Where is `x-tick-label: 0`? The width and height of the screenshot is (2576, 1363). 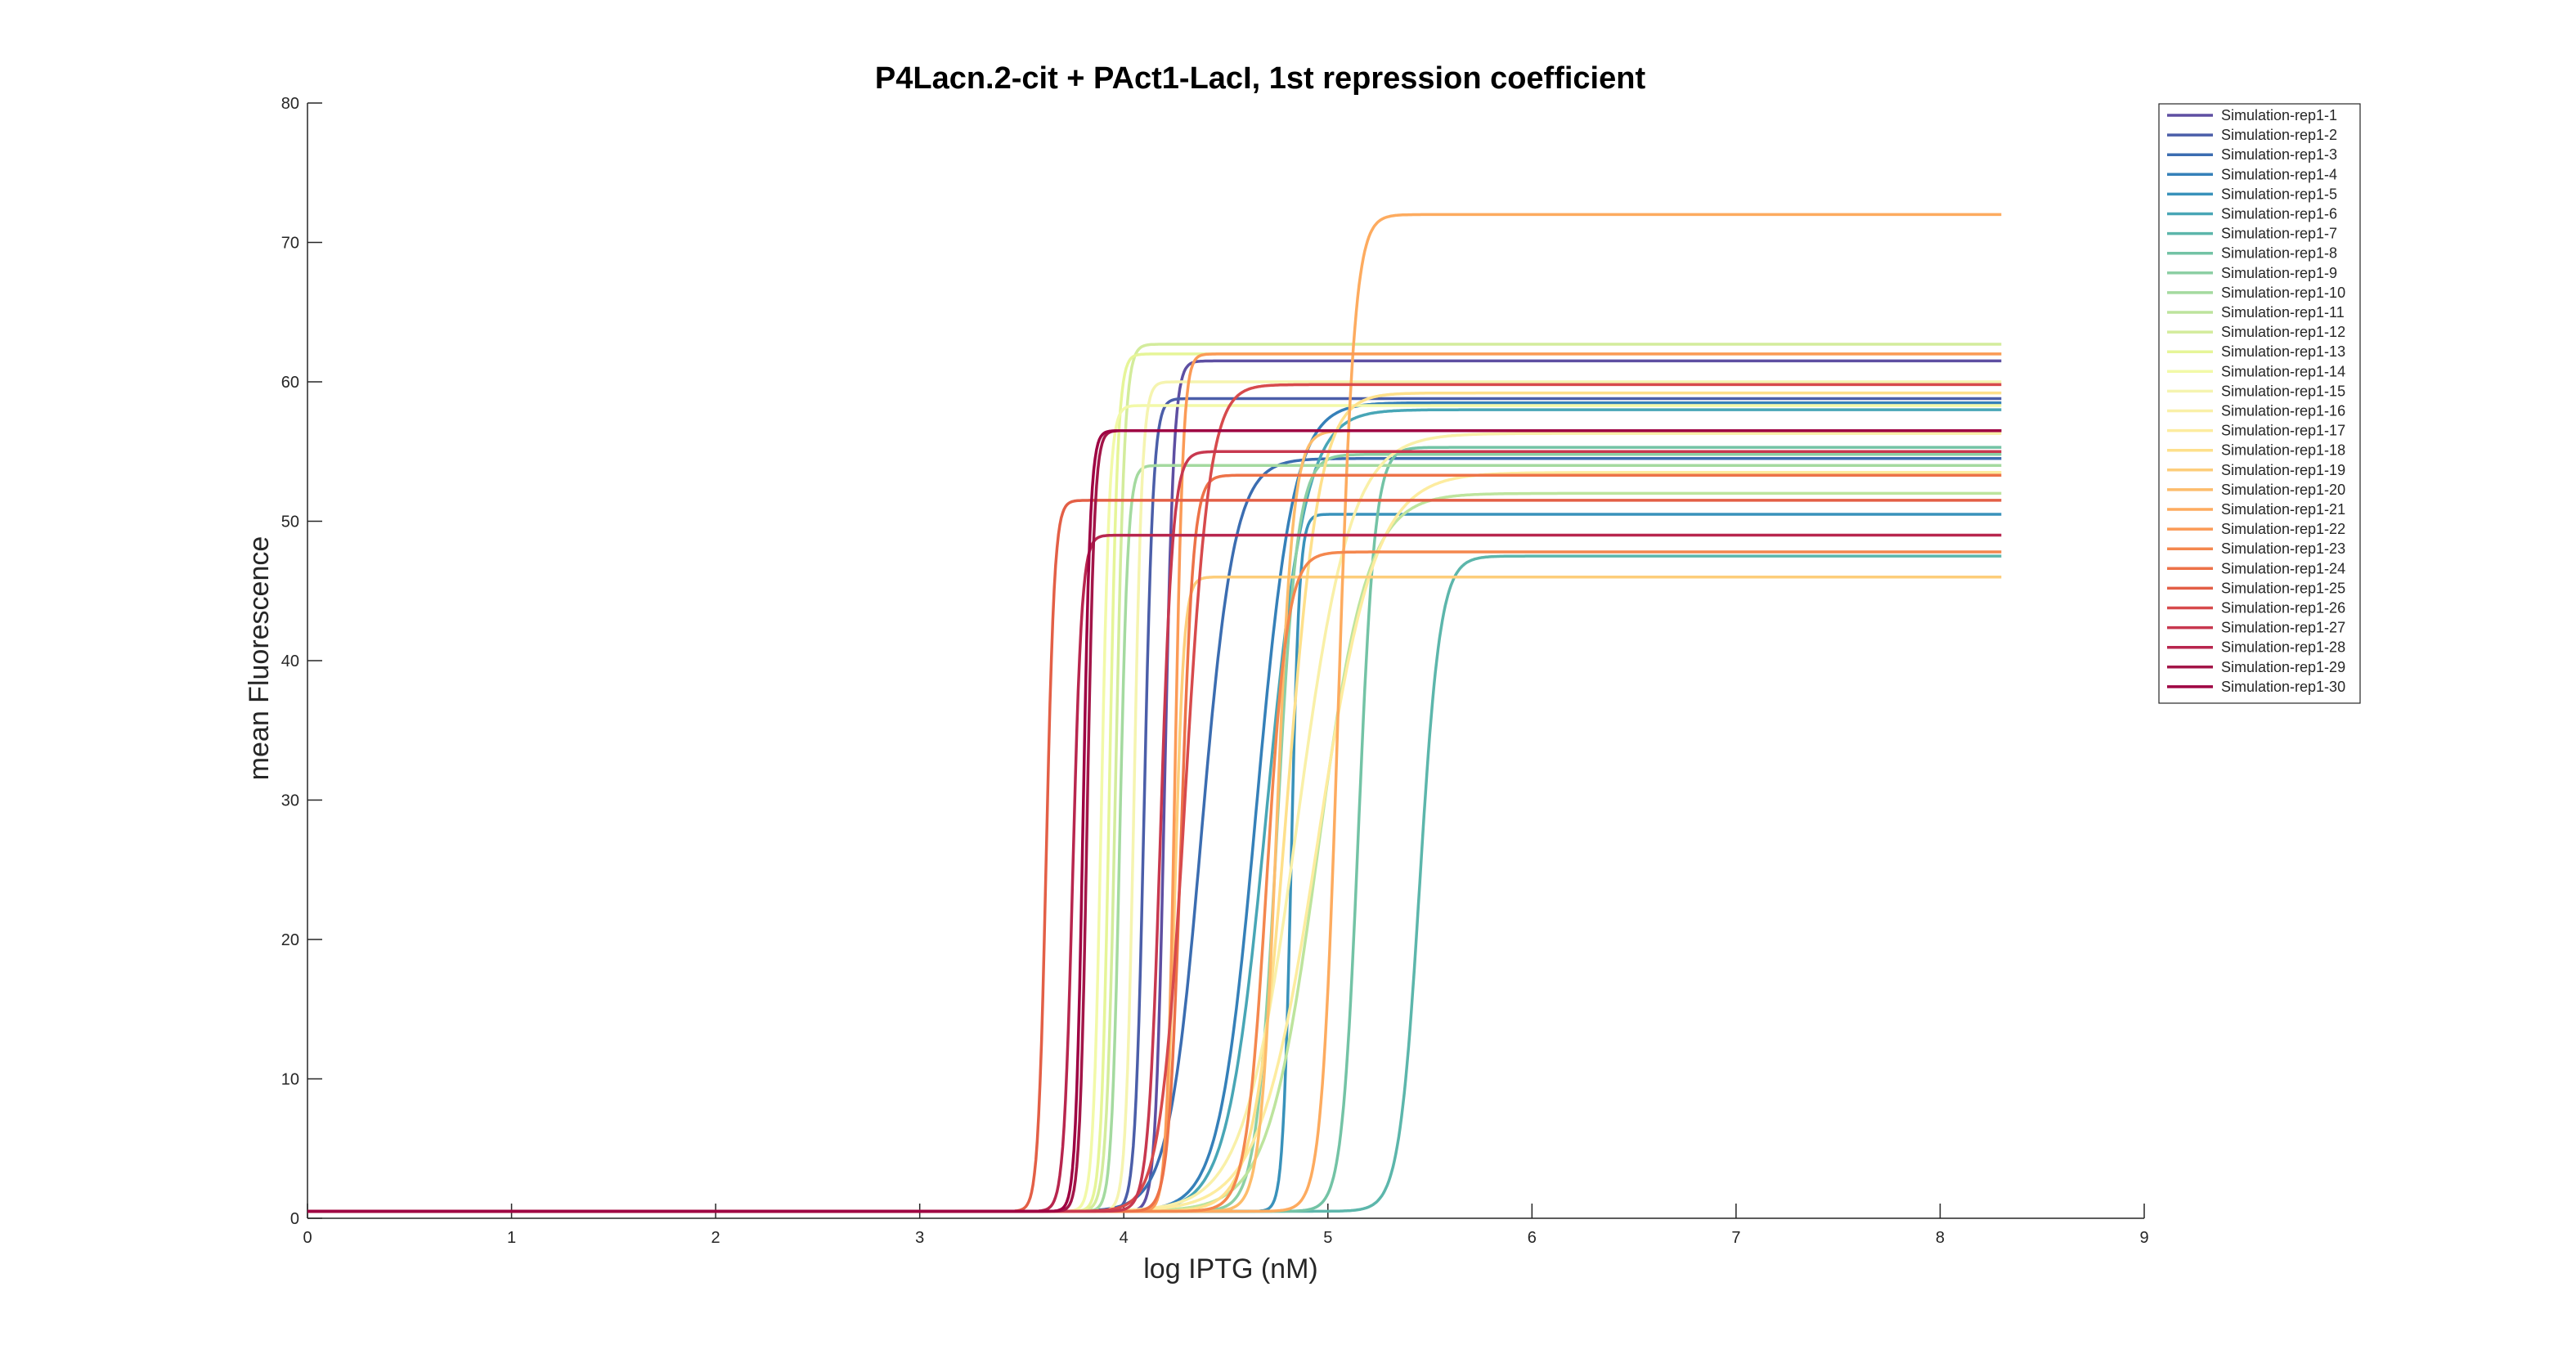 x-tick-label: 0 is located at coordinates (307, 1238).